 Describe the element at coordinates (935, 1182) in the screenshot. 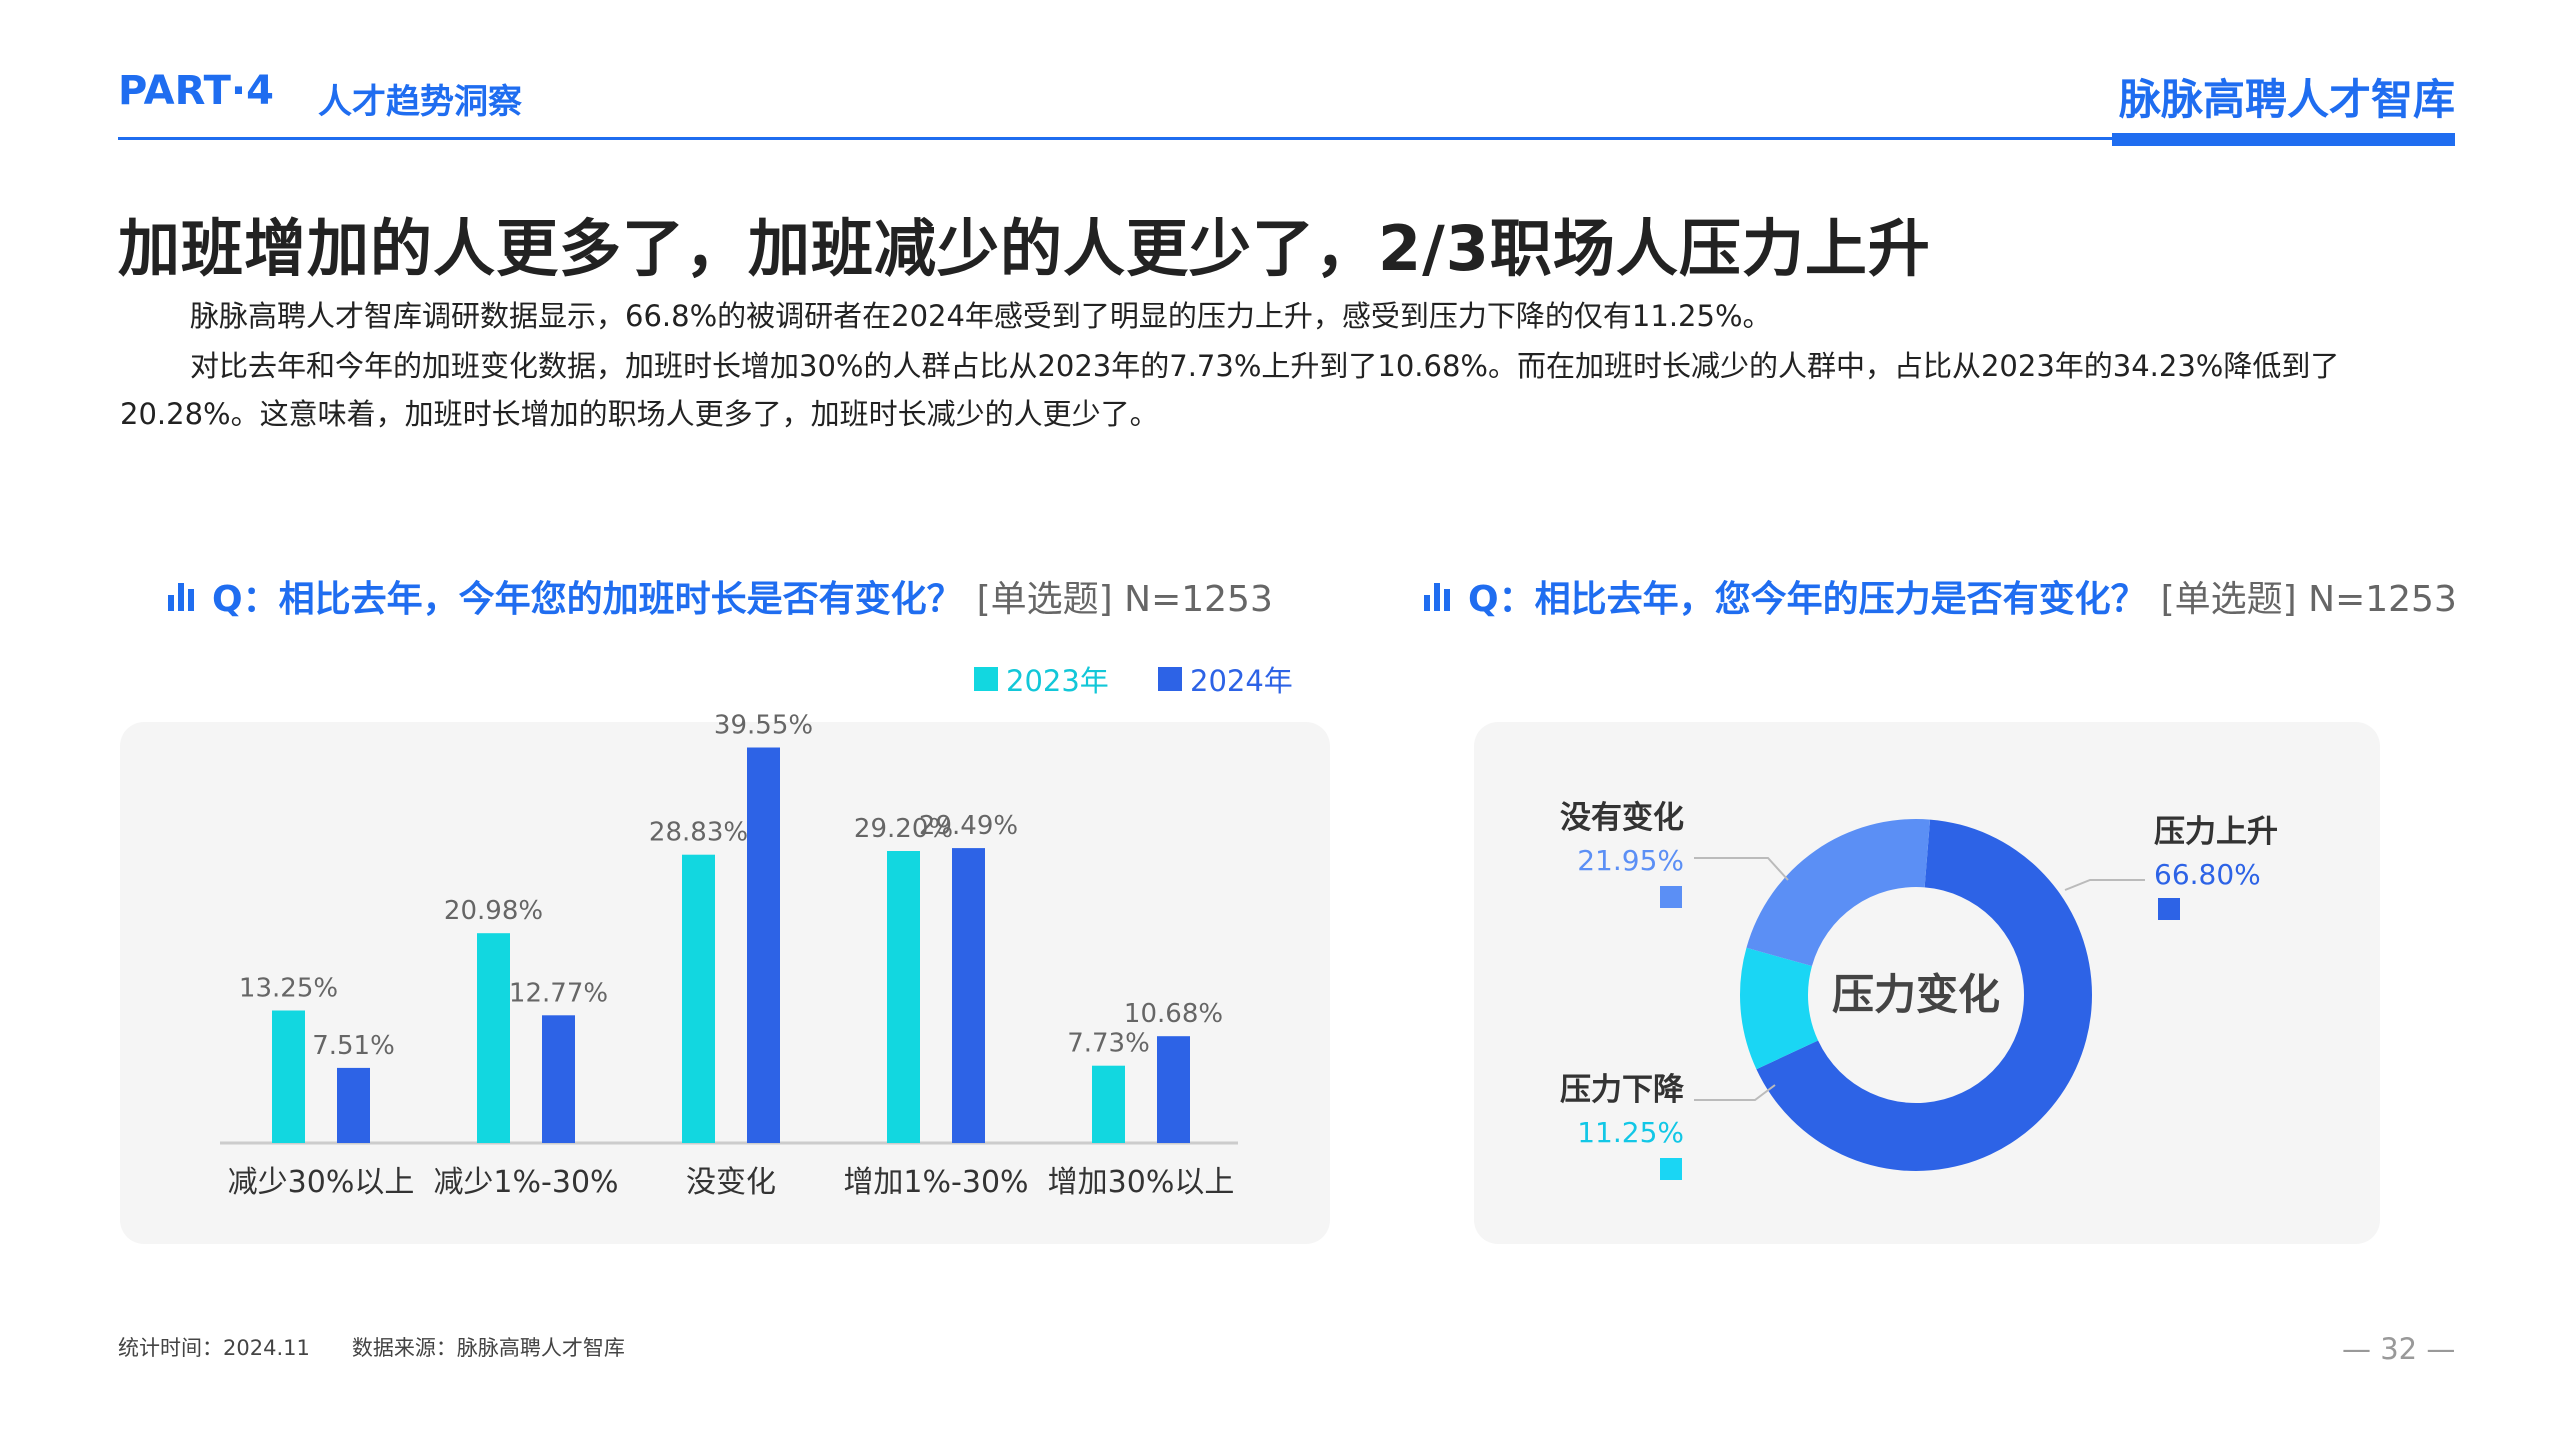

I see `category-label: 增加1%-30%` at that location.